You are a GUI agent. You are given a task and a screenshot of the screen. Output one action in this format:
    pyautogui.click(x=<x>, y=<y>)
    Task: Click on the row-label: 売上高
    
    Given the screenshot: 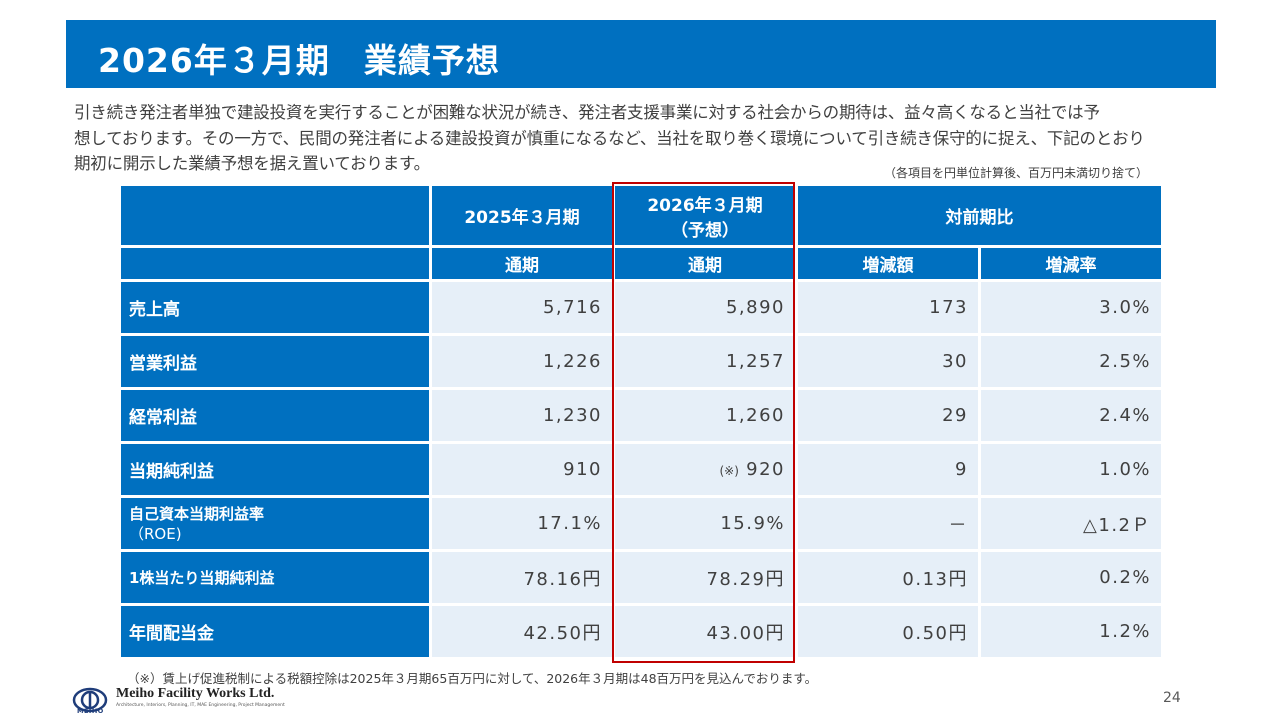 What is the action you would take?
    pyautogui.click(x=275, y=307)
    